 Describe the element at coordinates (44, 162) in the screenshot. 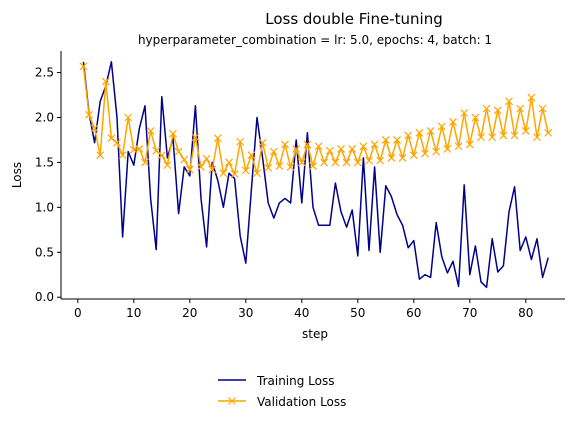

I see `y-tick-label: 1.5` at that location.